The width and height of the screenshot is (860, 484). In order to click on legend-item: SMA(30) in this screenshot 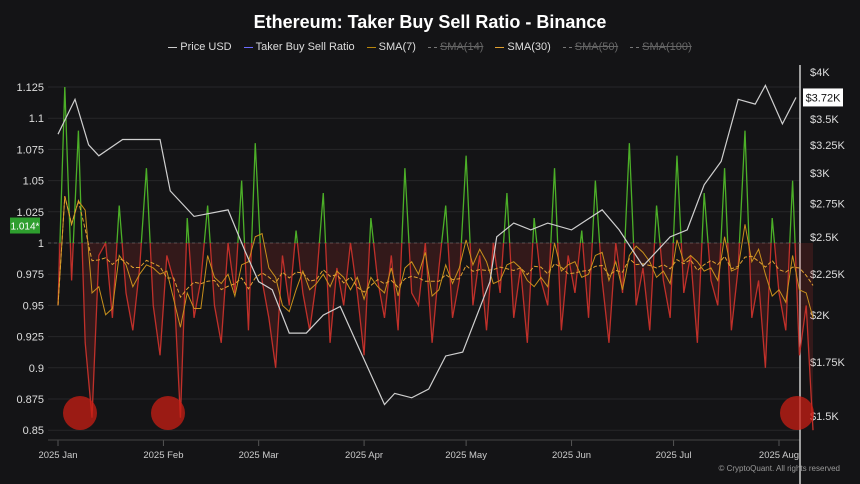, I will do `click(523, 47)`.